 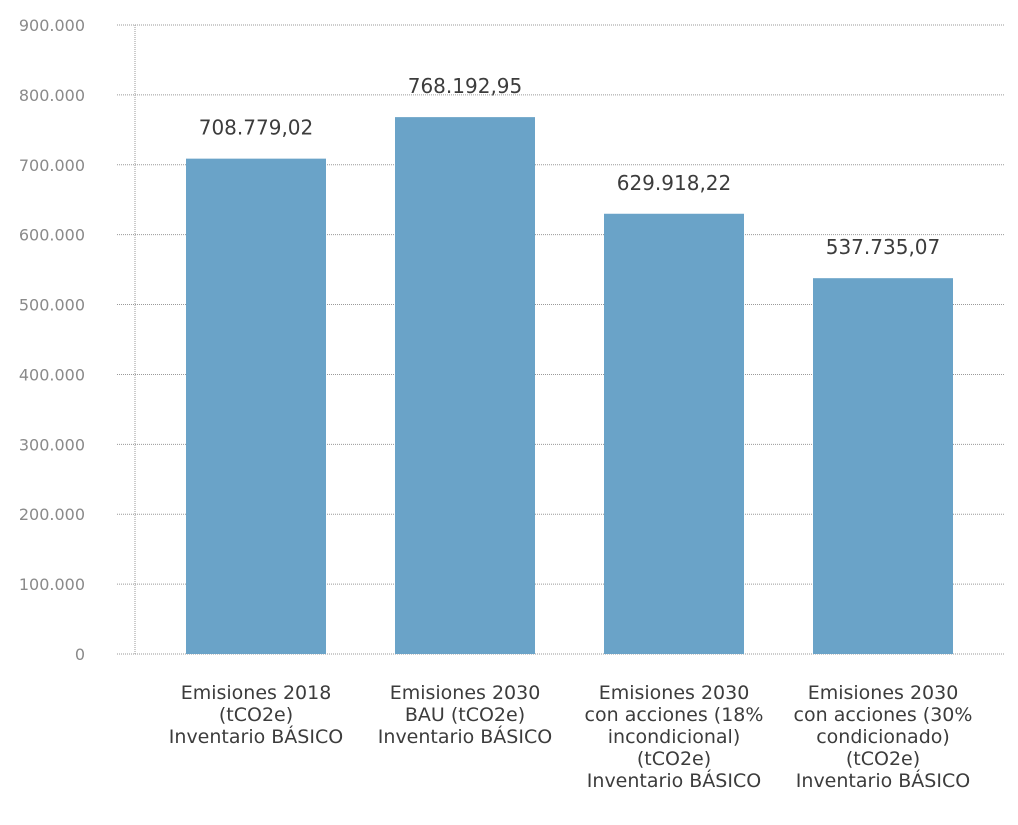 I want to click on y-tick-label: 800.000, so click(x=52, y=95).